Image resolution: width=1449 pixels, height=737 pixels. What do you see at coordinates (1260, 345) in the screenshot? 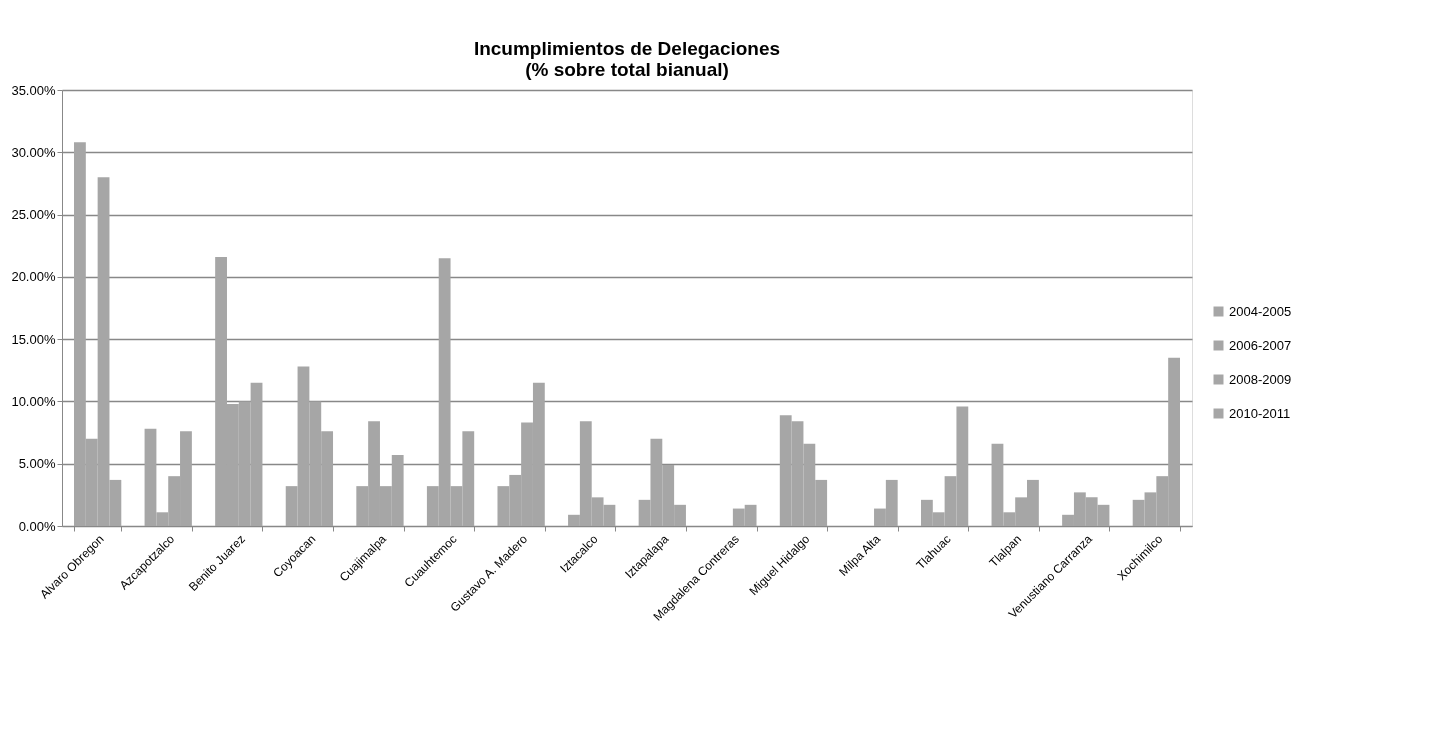
I see `legend-label: 2006-2007` at bounding box center [1260, 345].